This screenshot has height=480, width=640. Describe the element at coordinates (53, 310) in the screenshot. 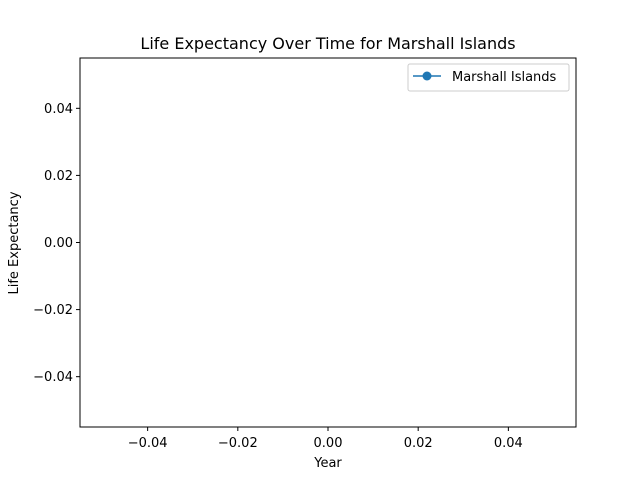

I see `y-tick-label: −0.02` at that location.